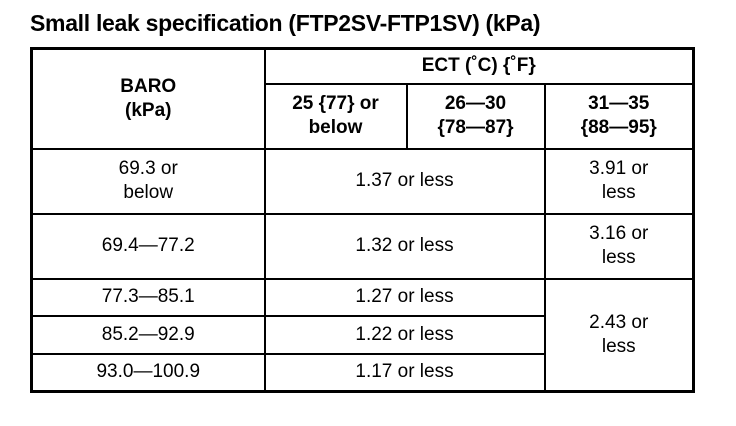 This screenshot has width=736, height=426. What do you see at coordinates (148, 372) in the screenshot?
I see `baro-cell: 93.0—100.9` at bounding box center [148, 372].